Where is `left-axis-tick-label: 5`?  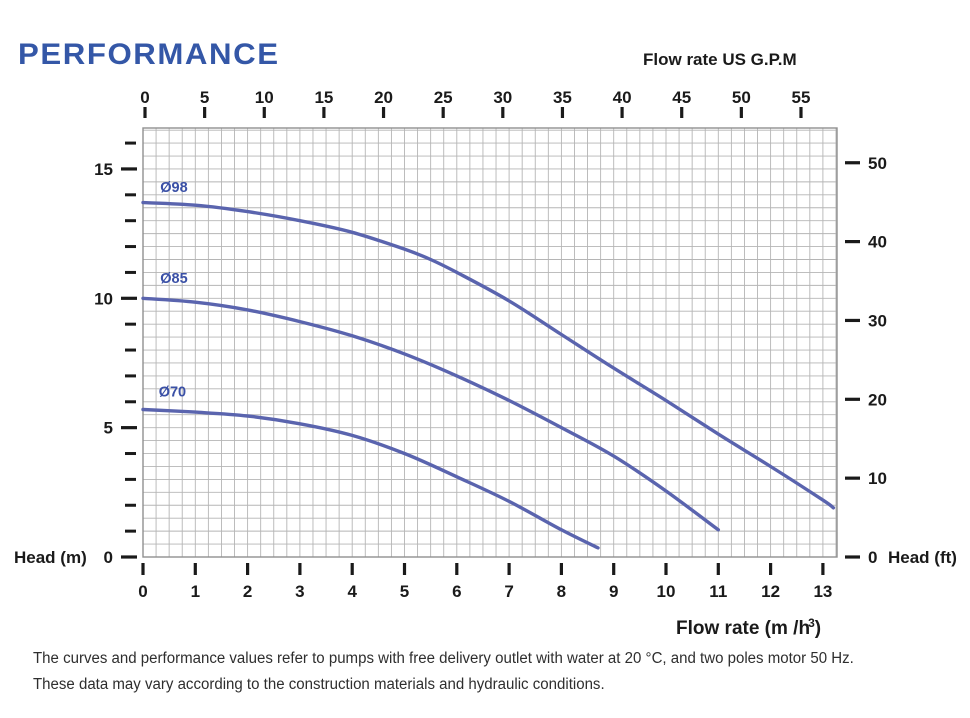 left-axis-tick-label: 5 is located at coordinates (108, 428).